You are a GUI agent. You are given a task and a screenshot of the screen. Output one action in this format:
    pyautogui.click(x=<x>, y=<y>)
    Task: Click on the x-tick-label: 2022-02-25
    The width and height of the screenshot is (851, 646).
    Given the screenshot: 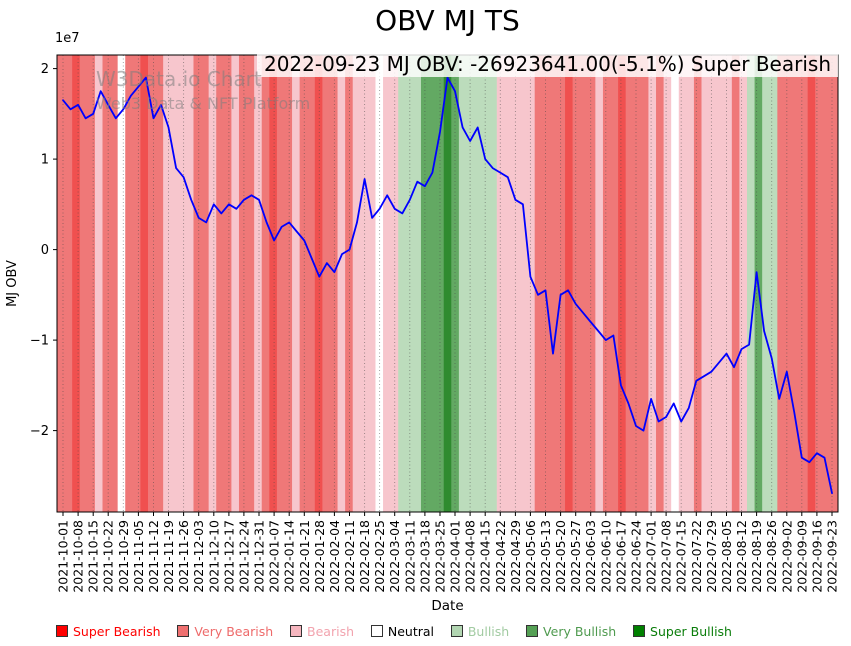 What is the action you would take?
    pyautogui.click(x=379, y=556)
    